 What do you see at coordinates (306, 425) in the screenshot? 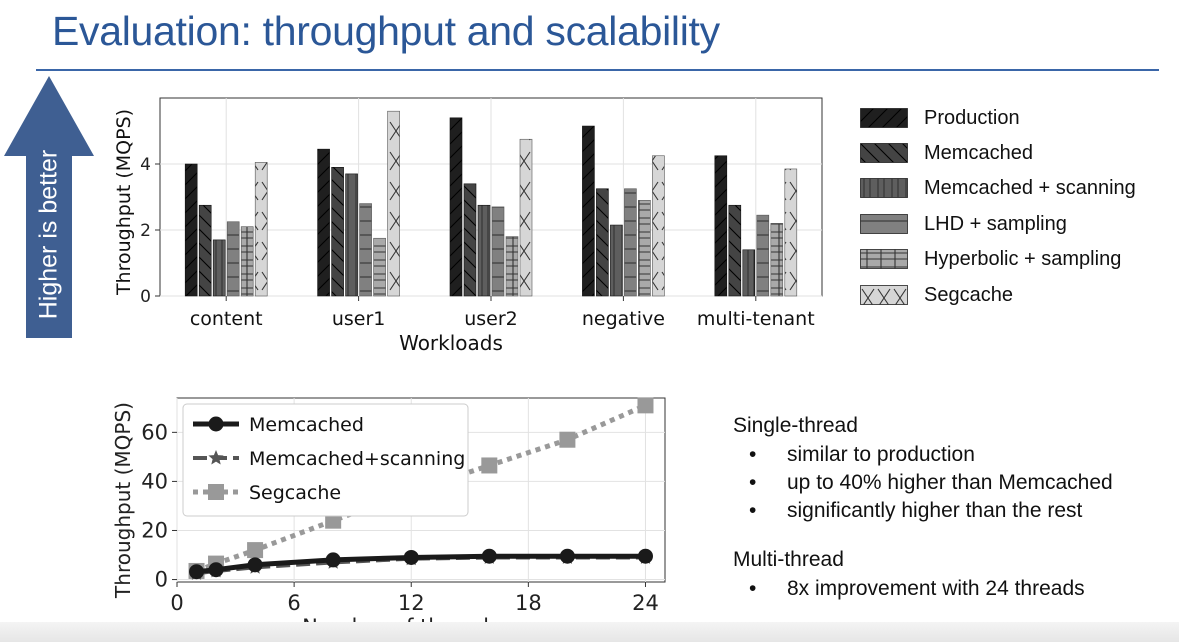
I see `line-legend-label: Memcached` at bounding box center [306, 425].